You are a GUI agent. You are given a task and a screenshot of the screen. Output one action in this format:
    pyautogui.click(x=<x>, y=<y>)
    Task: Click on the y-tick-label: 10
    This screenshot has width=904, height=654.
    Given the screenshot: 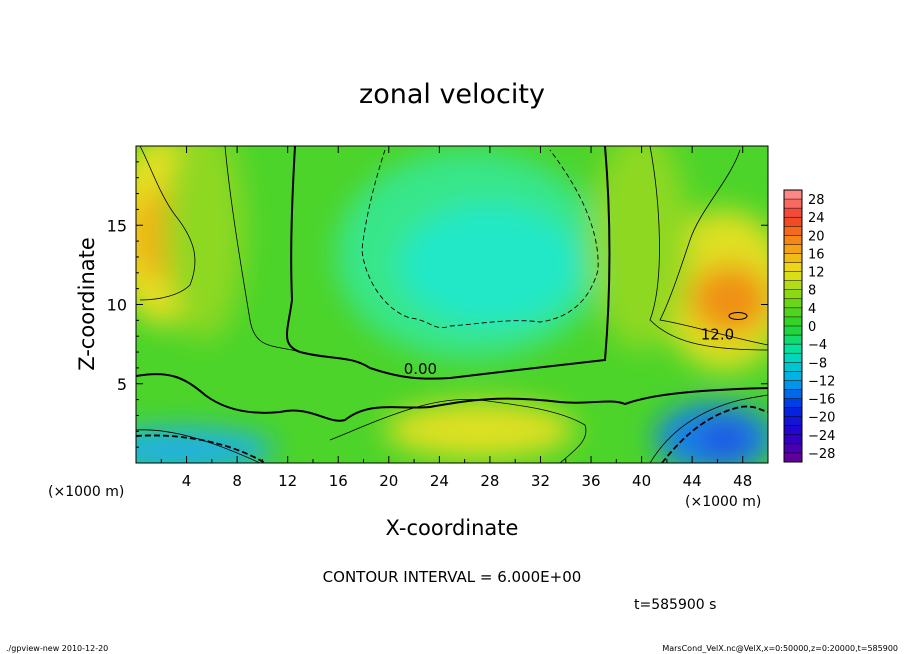 What is the action you would take?
    pyautogui.click(x=117, y=305)
    